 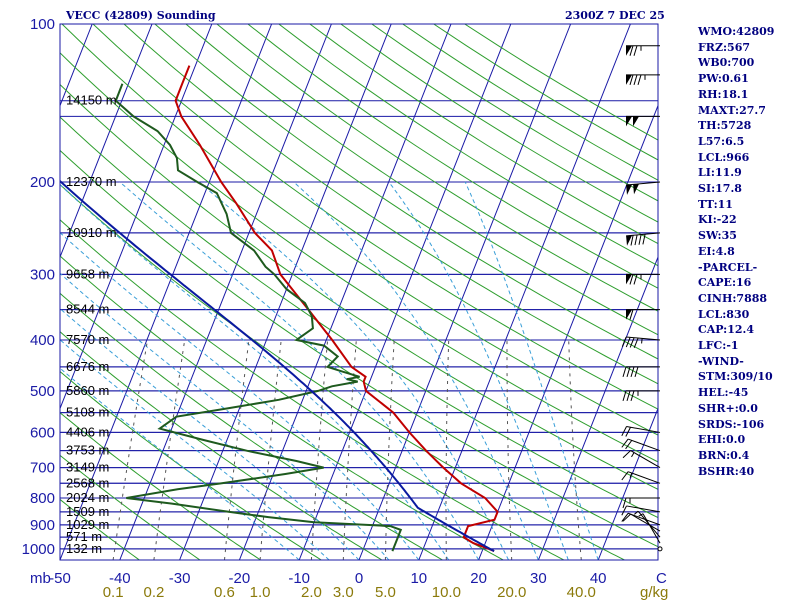 I want to click on mixing-ratio-tick-label: 0.1, so click(x=113, y=592).